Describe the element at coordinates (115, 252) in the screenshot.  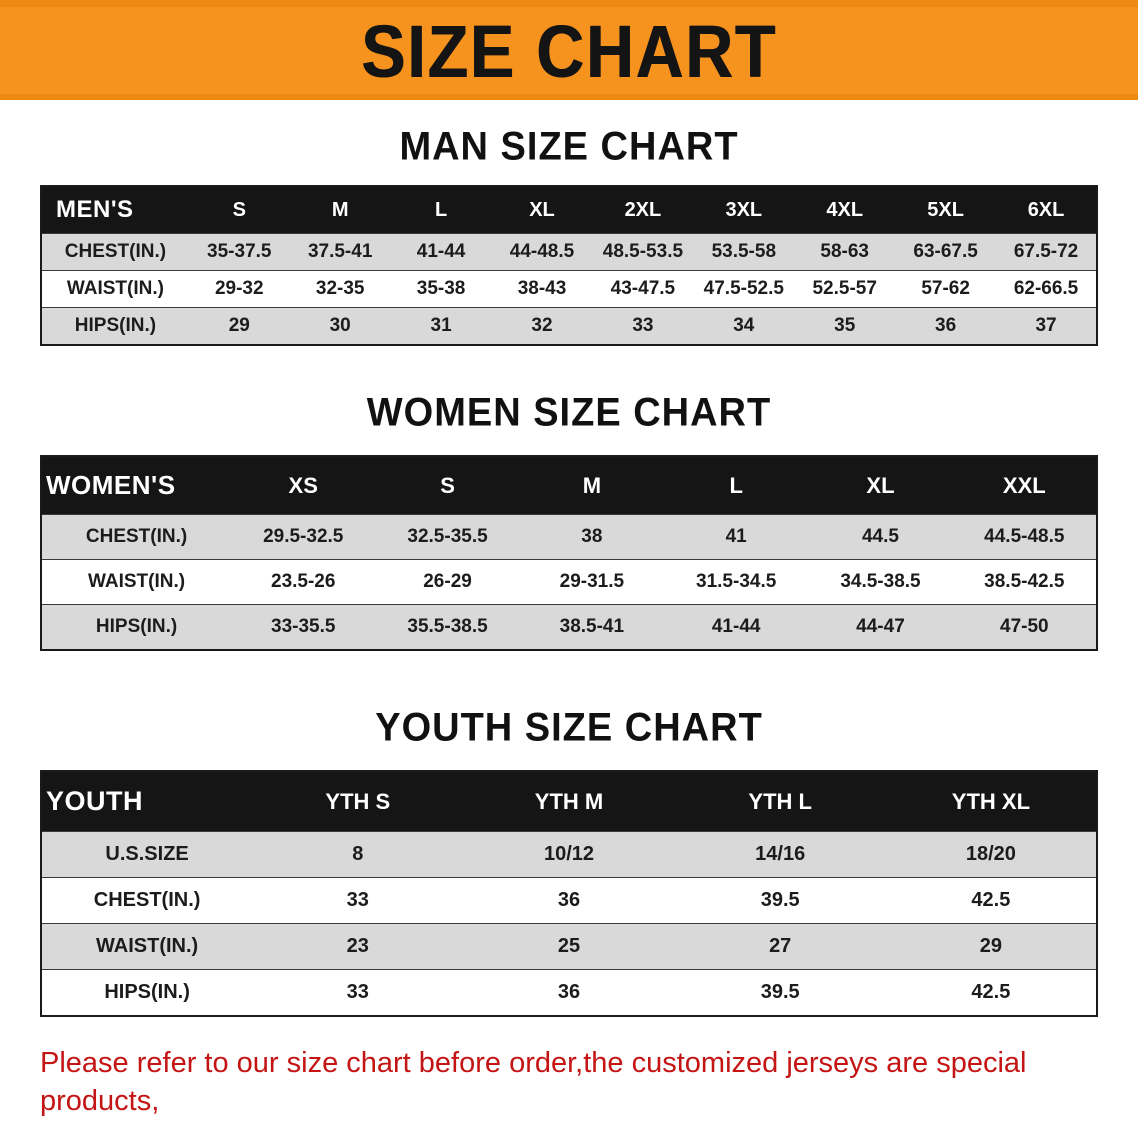
I see `mens-row-label-cell: CHEST(IN.)` at that location.